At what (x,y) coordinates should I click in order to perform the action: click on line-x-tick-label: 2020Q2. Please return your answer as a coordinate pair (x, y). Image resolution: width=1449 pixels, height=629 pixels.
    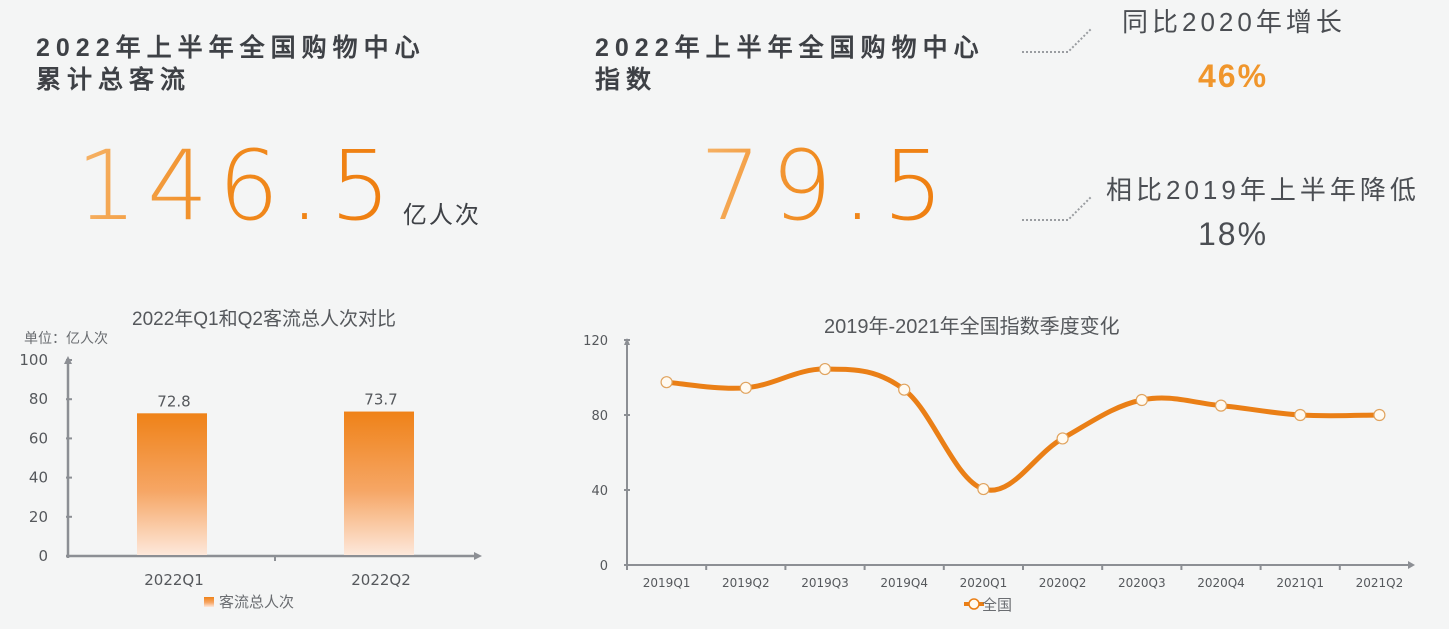
    Looking at the image, I should click on (1063, 583).